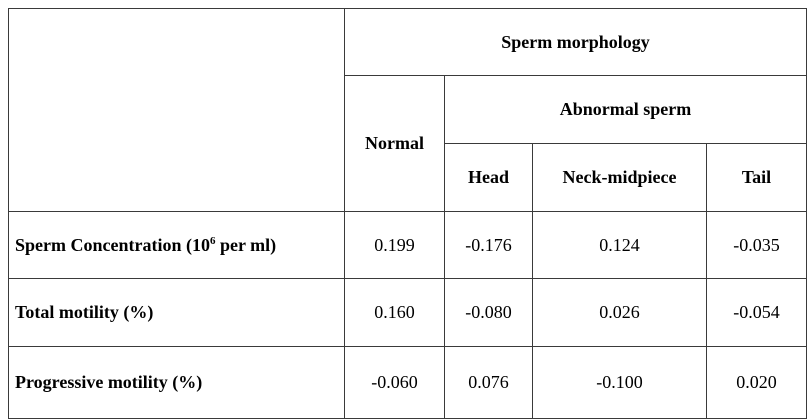 This screenshot has width=812, height=419. What do you see at coordinates (489, 178) in the screenshot?
I see `head-header: Head` at bounding box center [489, 178].